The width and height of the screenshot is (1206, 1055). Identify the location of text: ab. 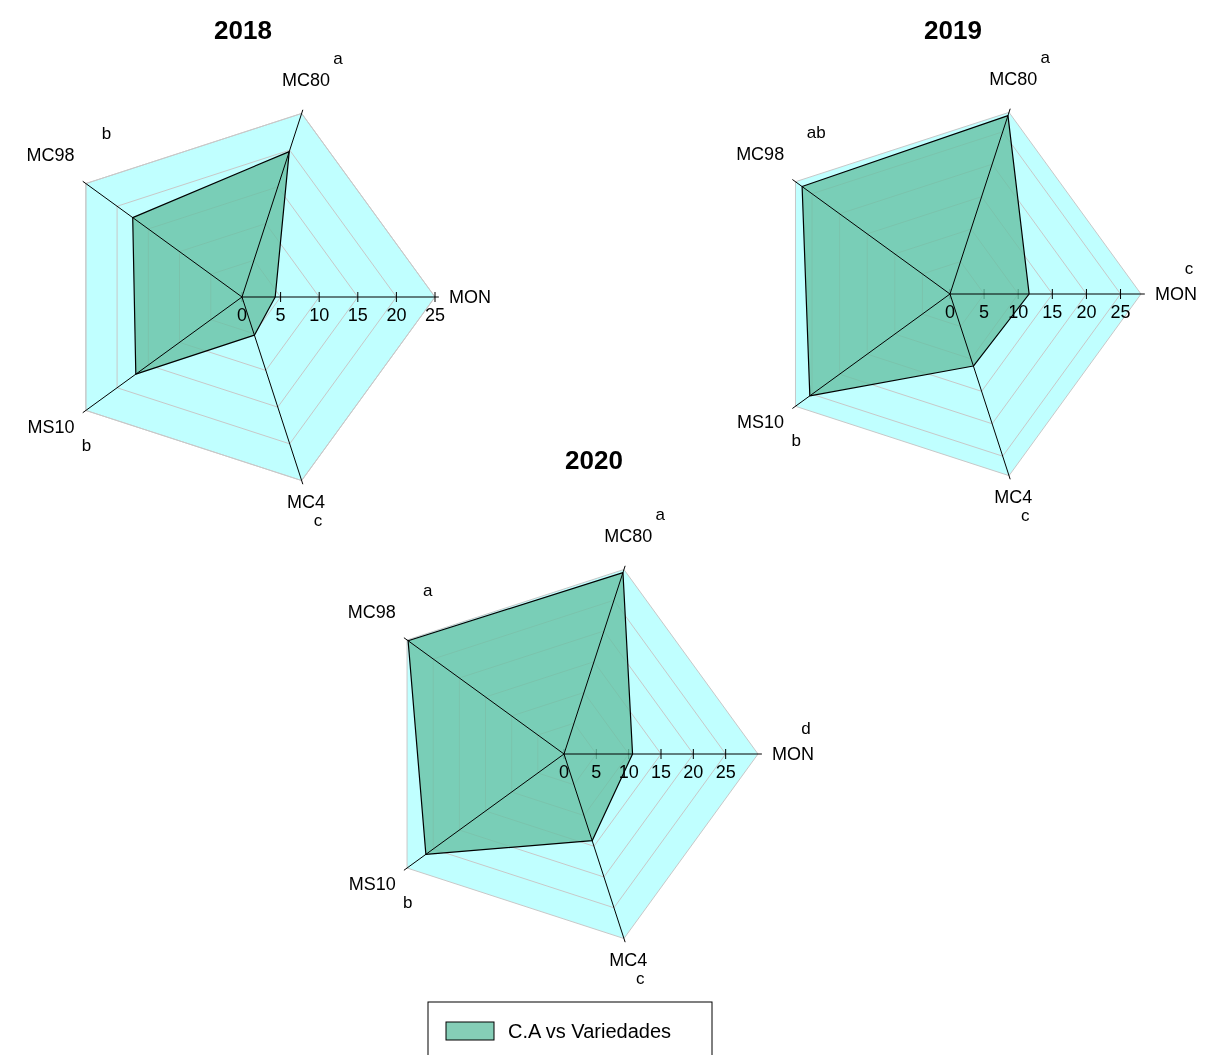
(816, 132).